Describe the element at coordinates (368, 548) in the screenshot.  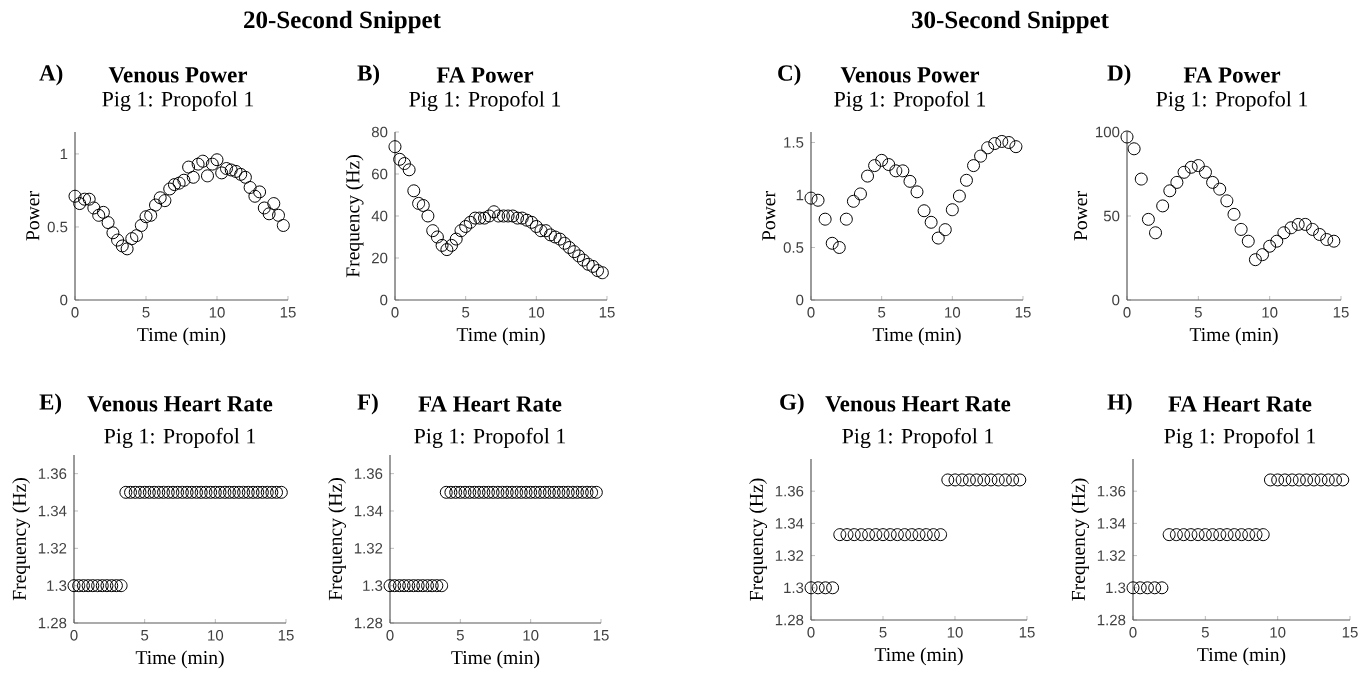
I see `y-tick-label: 1.32` at that location.